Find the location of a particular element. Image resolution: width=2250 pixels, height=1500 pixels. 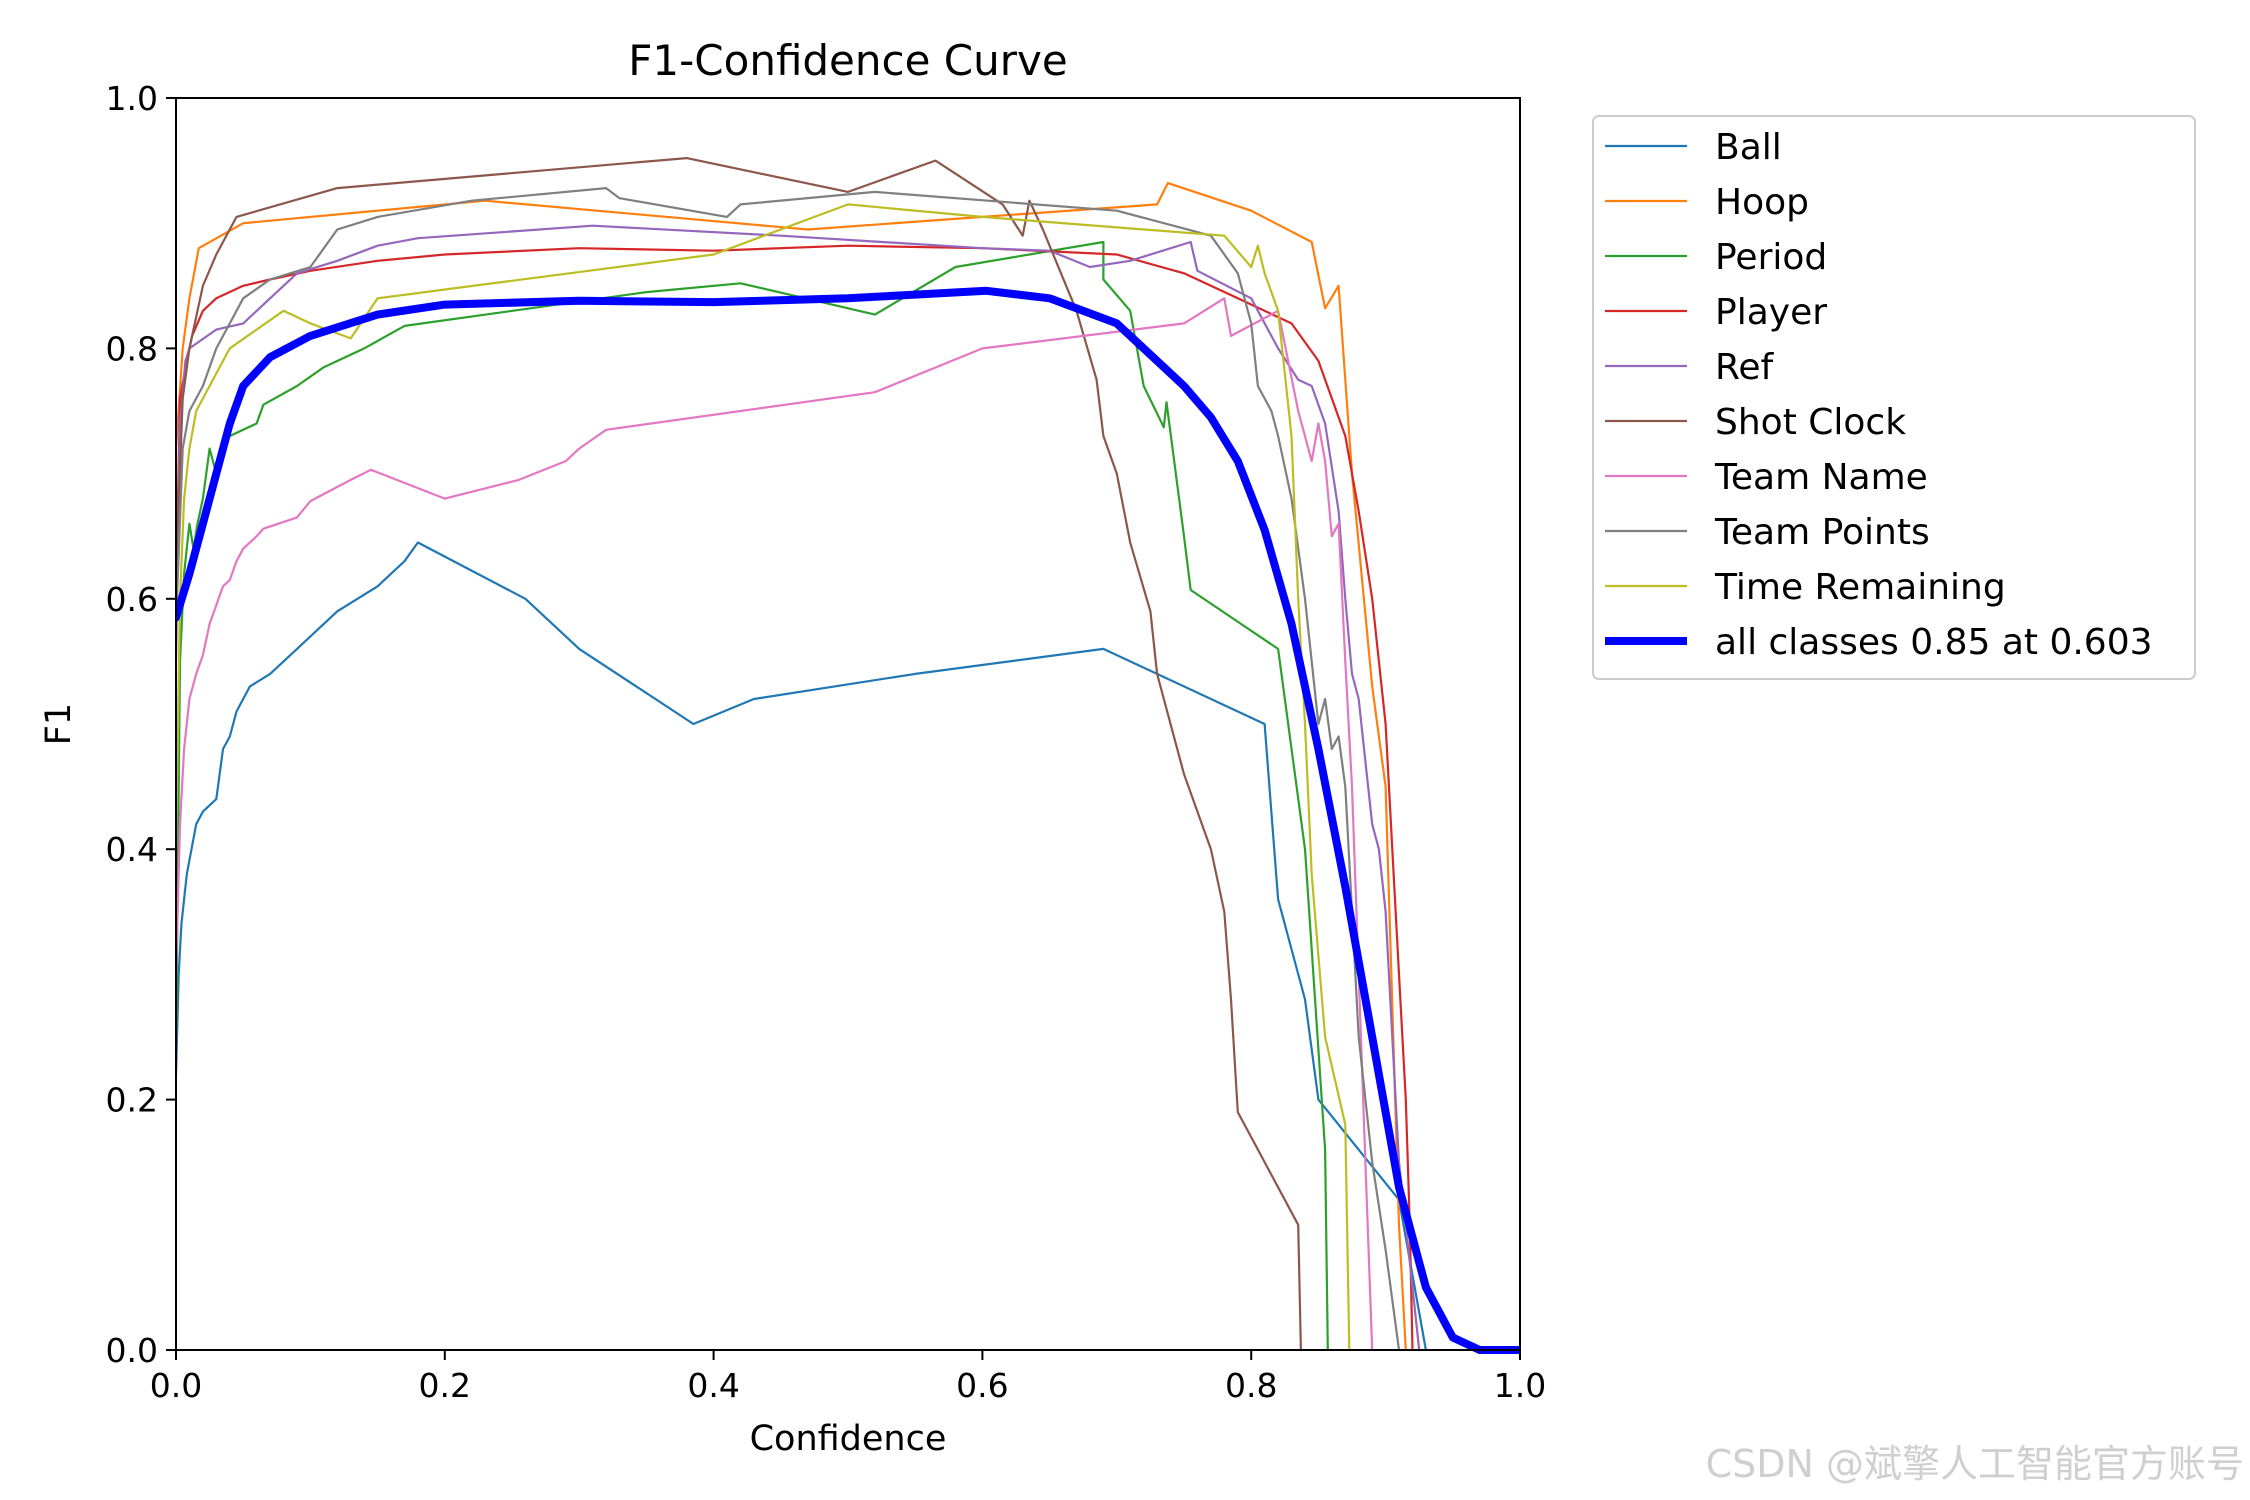

x-axis-label: Confidence is located at coordinates (848, 1439).